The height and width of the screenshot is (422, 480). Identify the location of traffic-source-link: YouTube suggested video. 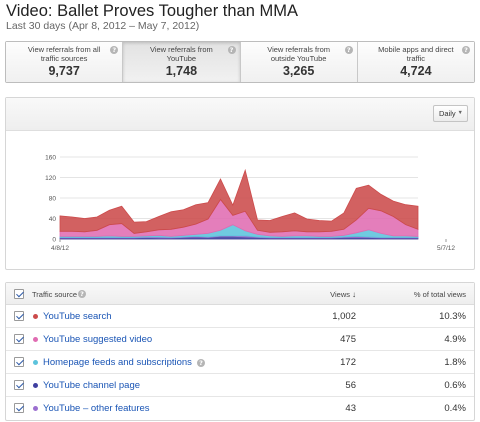
(98, 339).